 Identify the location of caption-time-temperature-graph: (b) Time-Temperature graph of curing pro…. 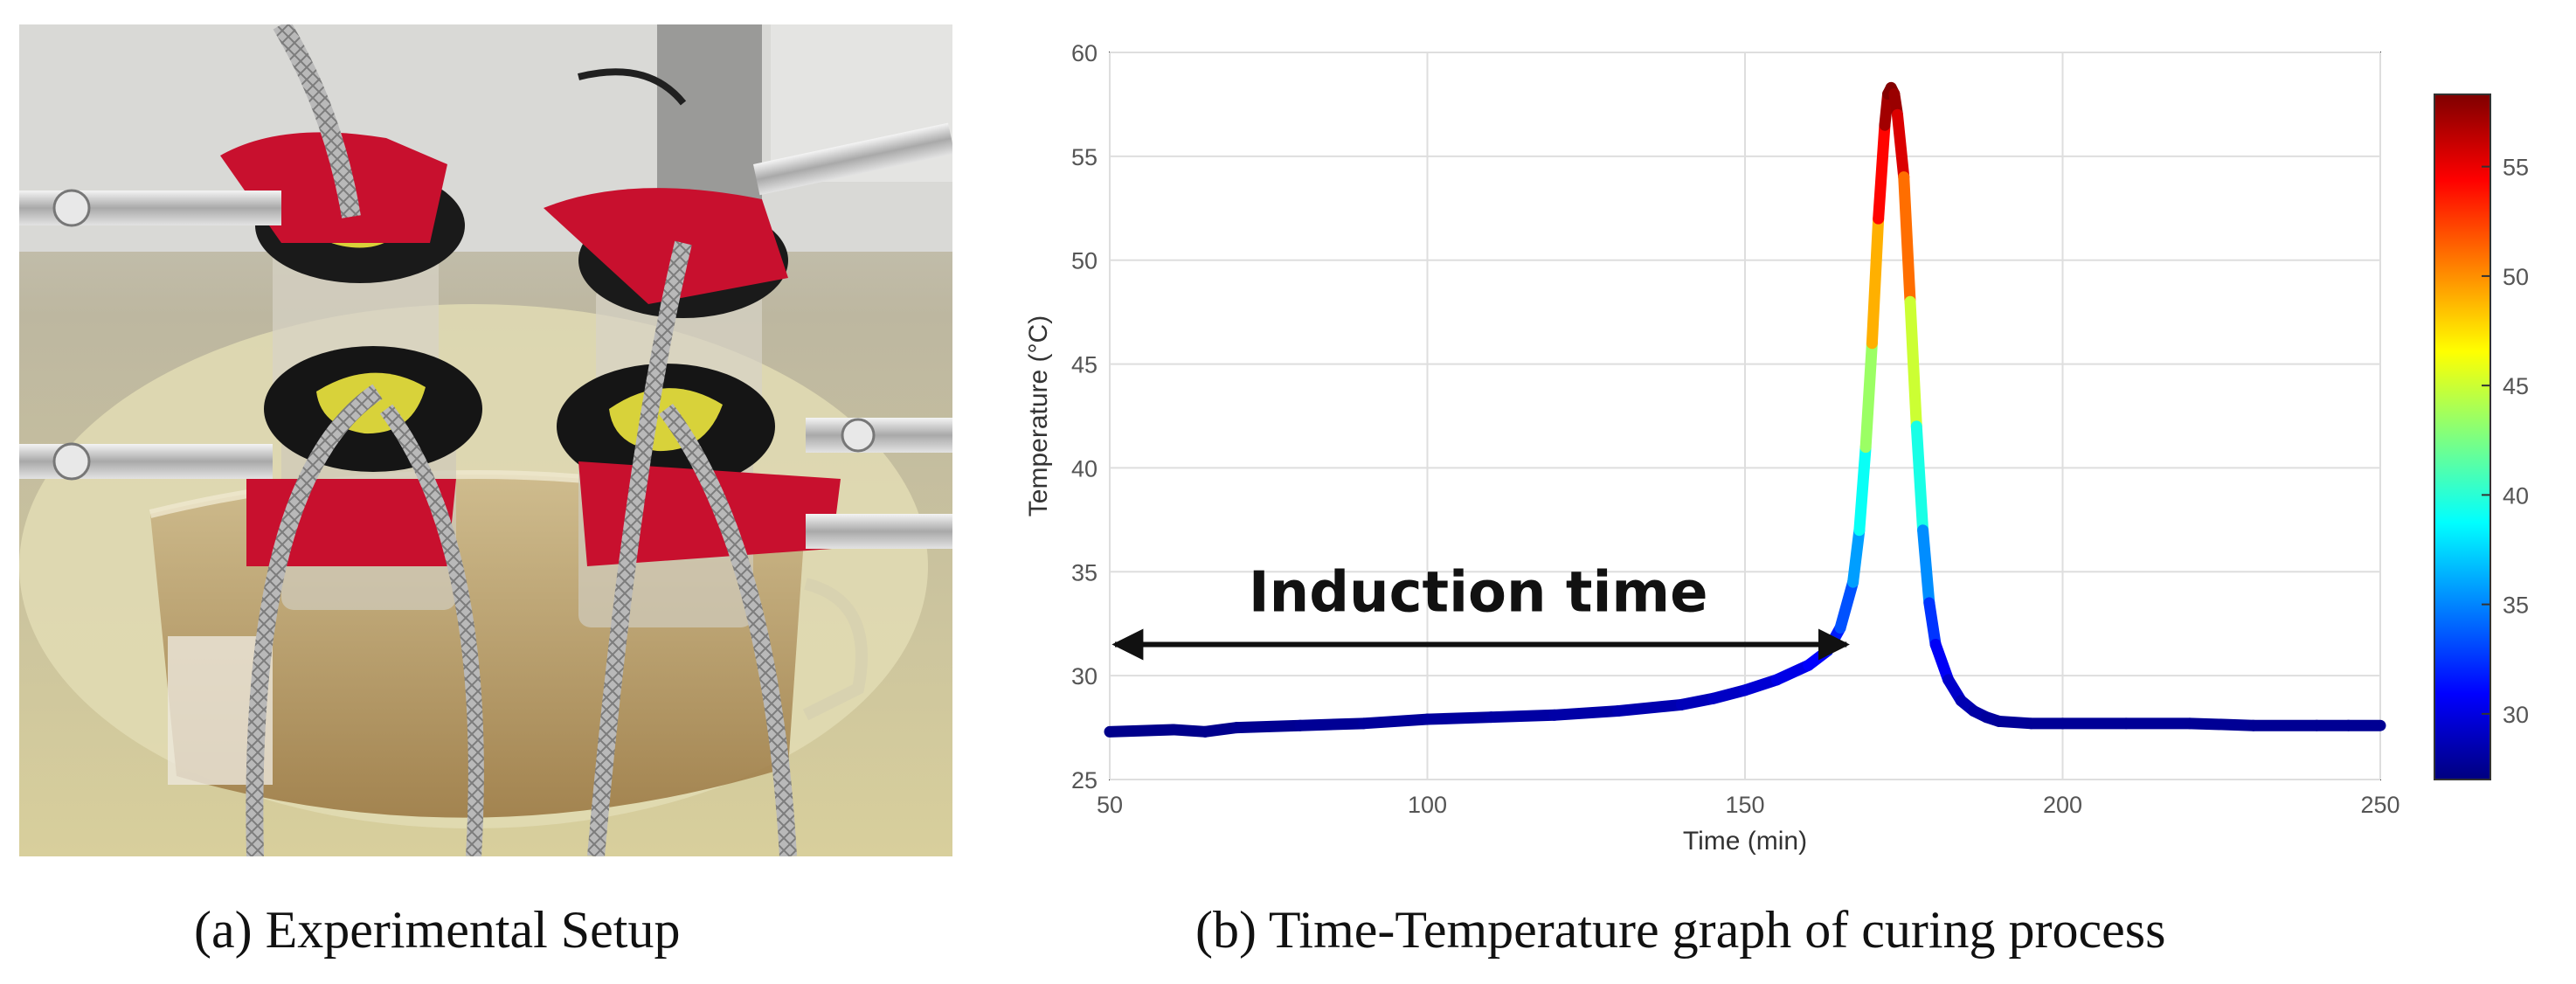
(1680, 930).